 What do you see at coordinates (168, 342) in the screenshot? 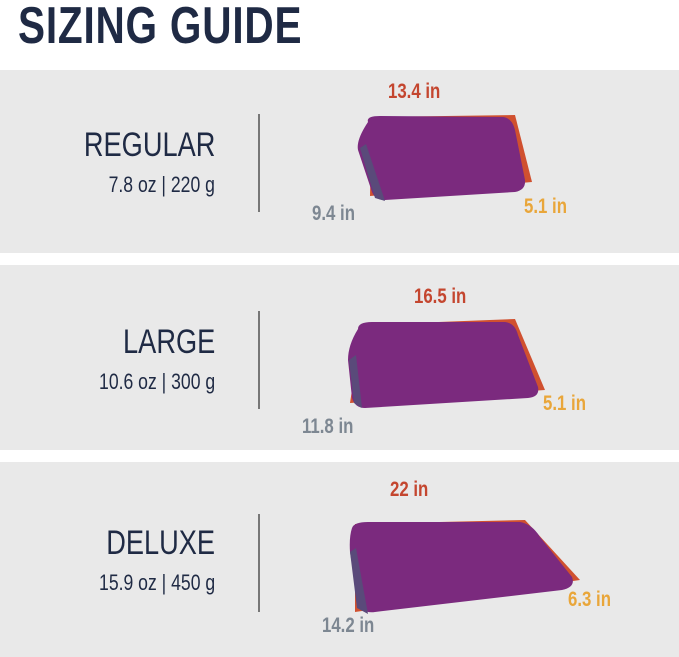
I see `size-name: LARGE` at bounding box center [168, 342].